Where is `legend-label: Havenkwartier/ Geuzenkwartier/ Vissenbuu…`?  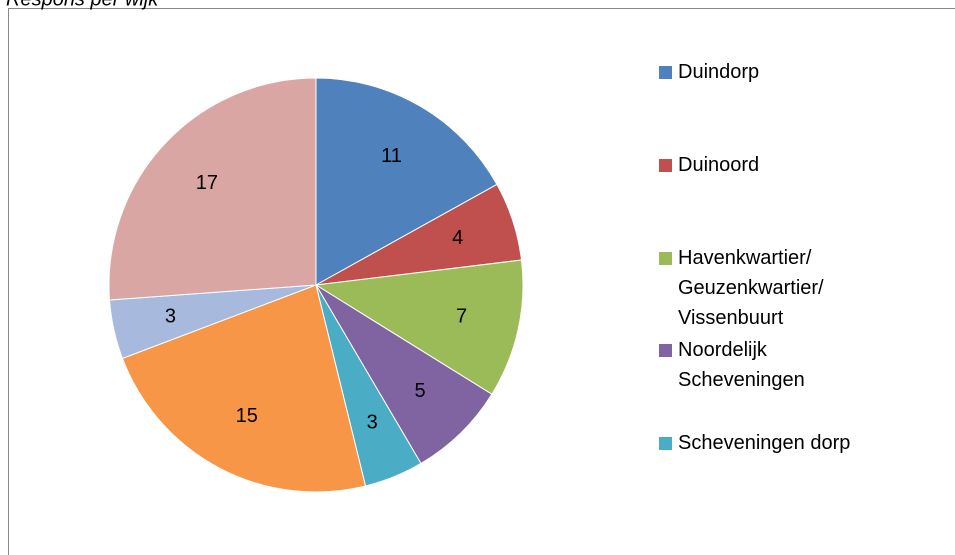
legend-label: Havenkwartier/ Geuzenkwartier/ Vissenbuu… is located at coordinates (751, 288).